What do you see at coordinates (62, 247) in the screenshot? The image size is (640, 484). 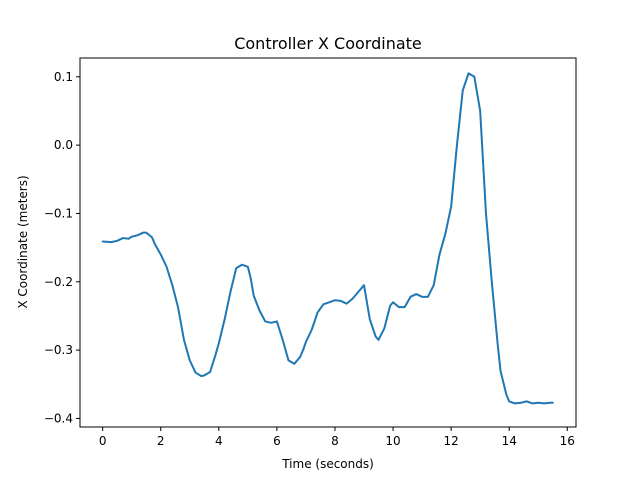 I see `y-axis-ticks: −0.4 −0.3 −0.2 −0.1 0.0 0.1` at bounding box center [62, 247].